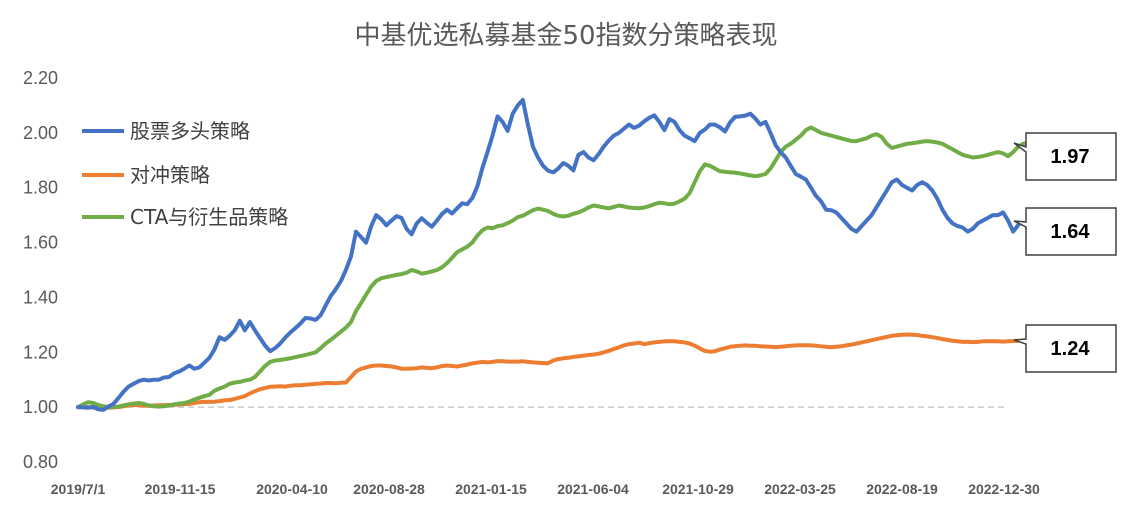  I want to click on legend-label-0: 股票多头策略, so click(190, 131).